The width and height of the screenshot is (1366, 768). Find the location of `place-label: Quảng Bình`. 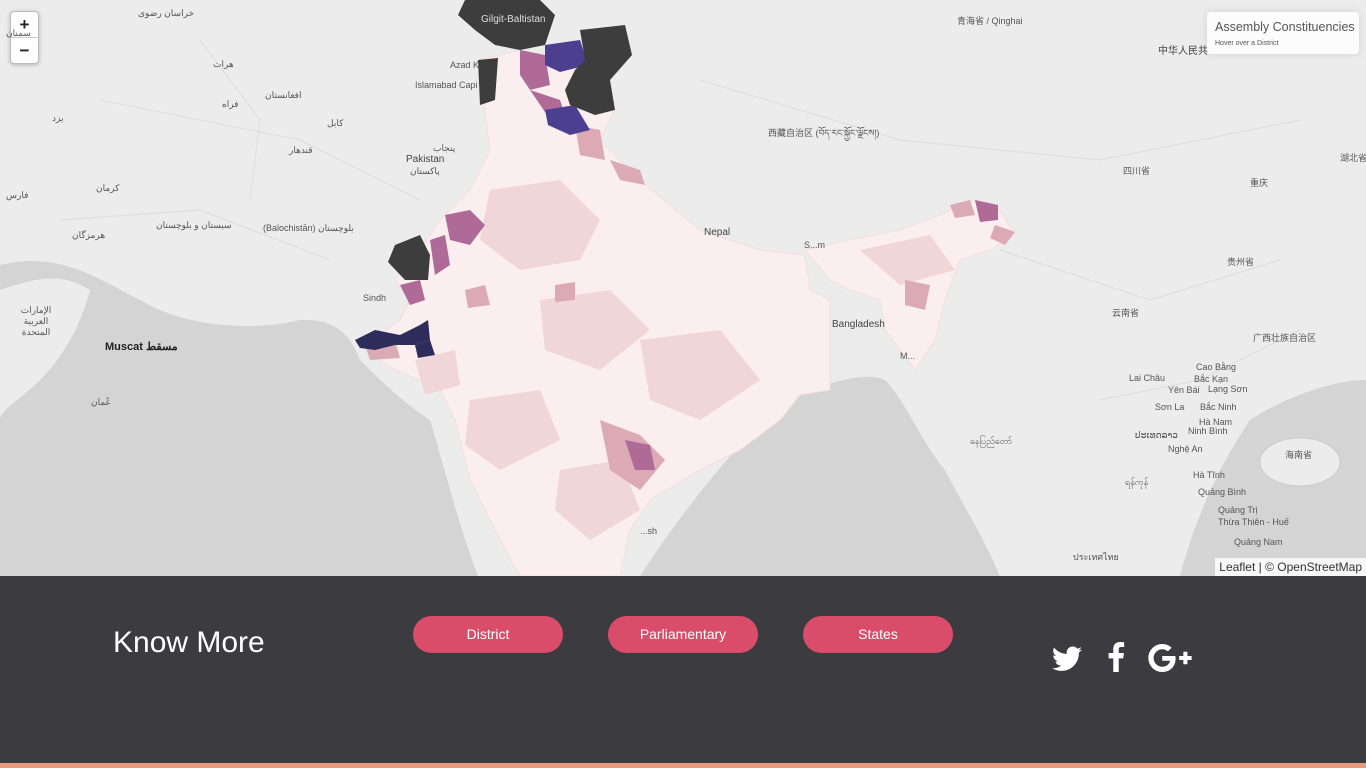

place-label: Quảng Bình is located at coordinates (1222, 492).